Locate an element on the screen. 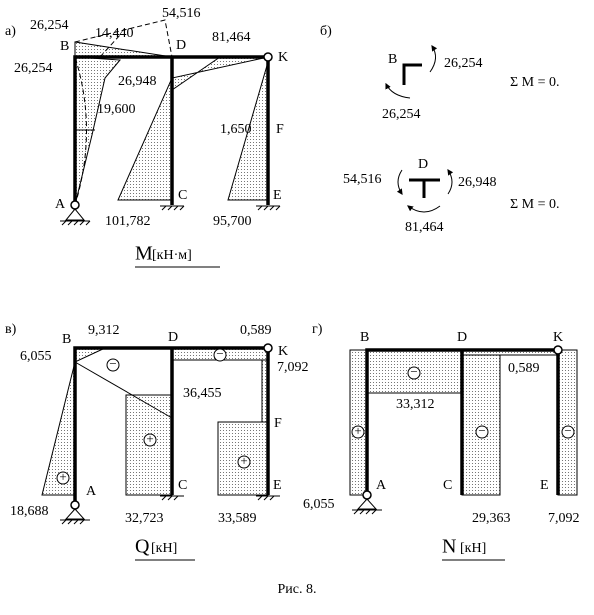  diagram-unit: [кН·м] is located at coordinates (172, 255).